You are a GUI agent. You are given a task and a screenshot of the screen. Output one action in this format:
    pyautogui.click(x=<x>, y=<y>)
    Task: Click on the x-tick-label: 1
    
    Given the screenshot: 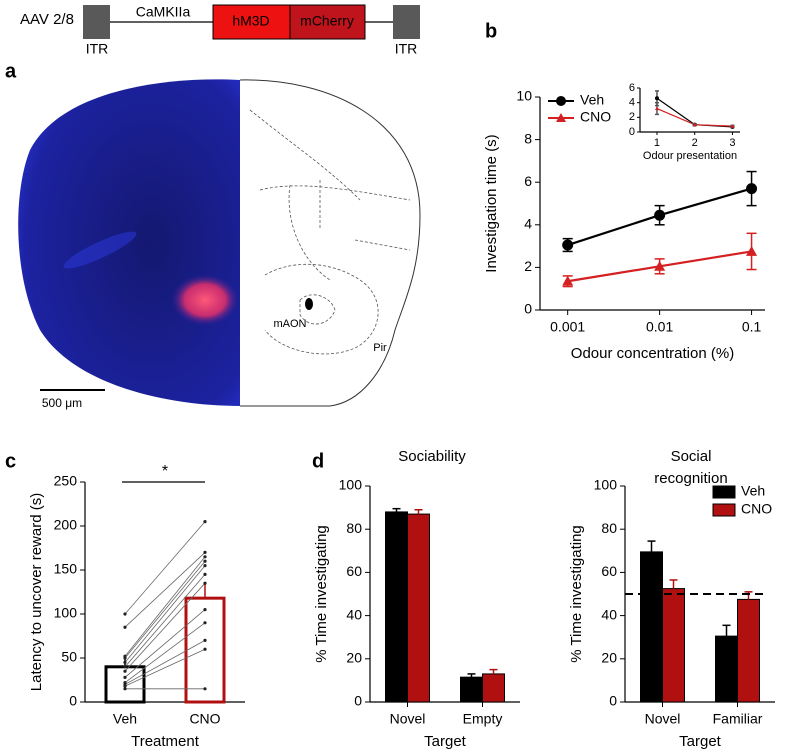 What is the action you would take?
    pyautogui.click(x=657, y=143)
    